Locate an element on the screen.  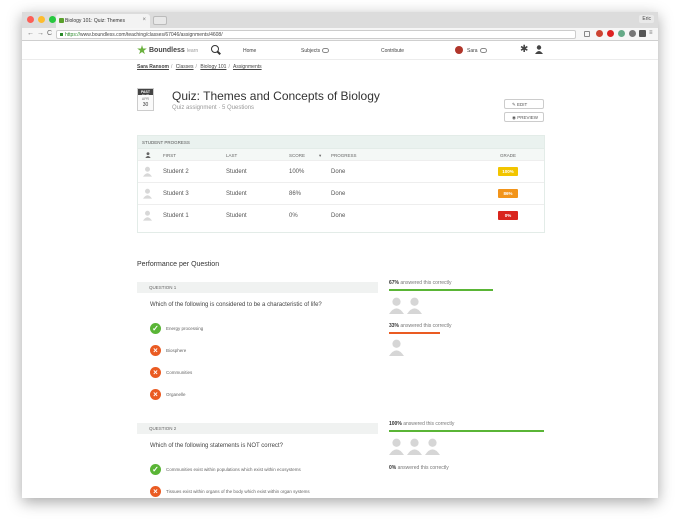
preview-button: ◉ PREVIEW is located at coordinates (524, 117).